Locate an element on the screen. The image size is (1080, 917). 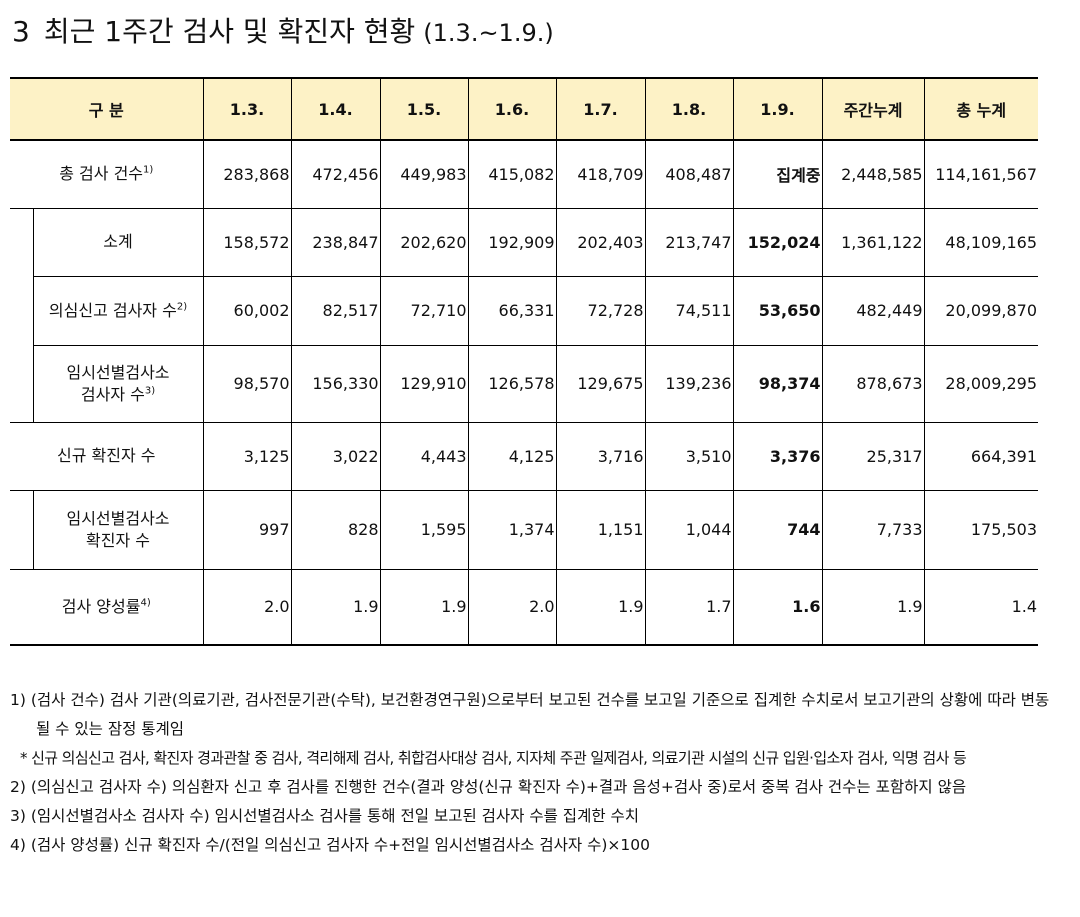
value-cell: 72,710 is located at coordinates (424, 310).